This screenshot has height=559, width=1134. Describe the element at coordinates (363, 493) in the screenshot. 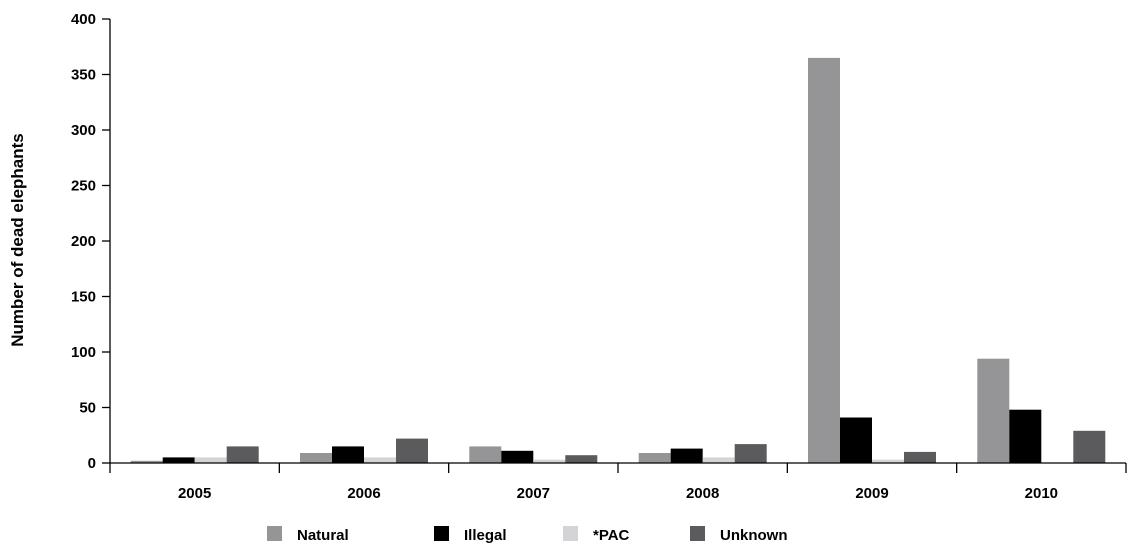

I see `x-tick-label-2006: 2006` at that location.